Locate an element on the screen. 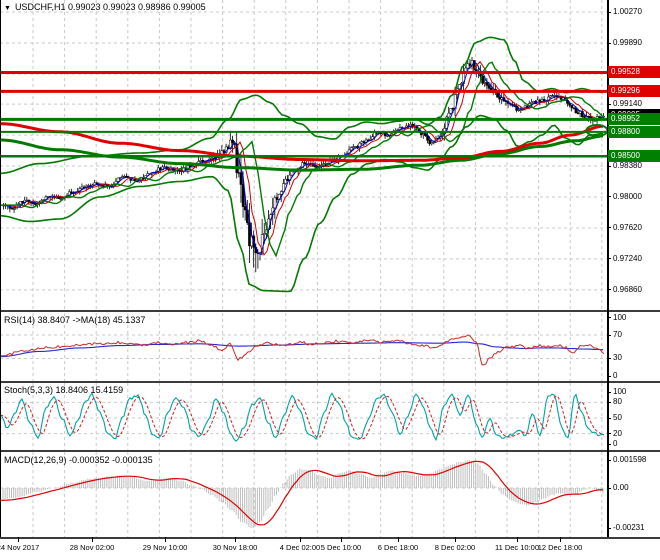 This screenshot has height=560, width=660. time-axis-label: 6 Dec 18:00 is located at coordinates (398, 547).